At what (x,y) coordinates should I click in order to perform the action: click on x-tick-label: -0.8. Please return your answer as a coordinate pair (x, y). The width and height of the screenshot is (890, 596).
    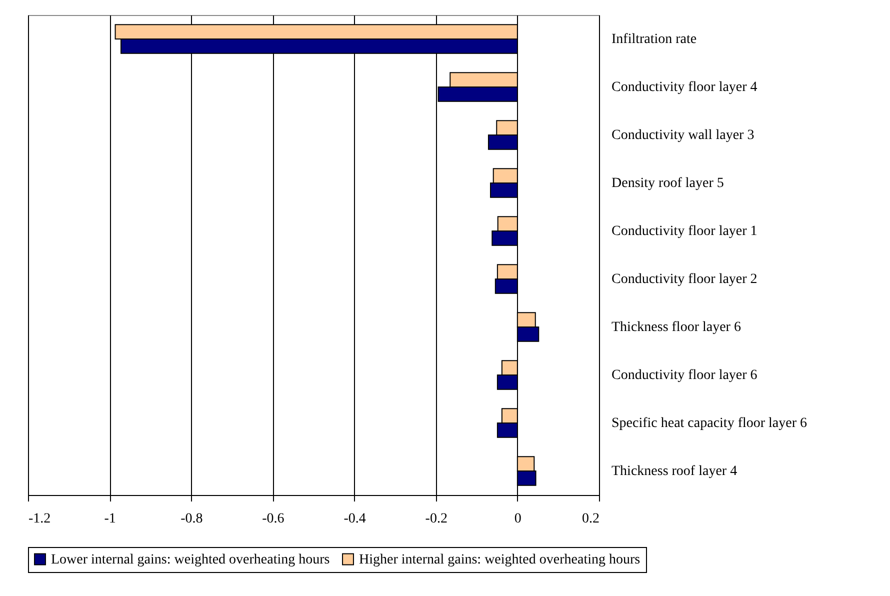
    Looking at the image, I should click on (191, 519).